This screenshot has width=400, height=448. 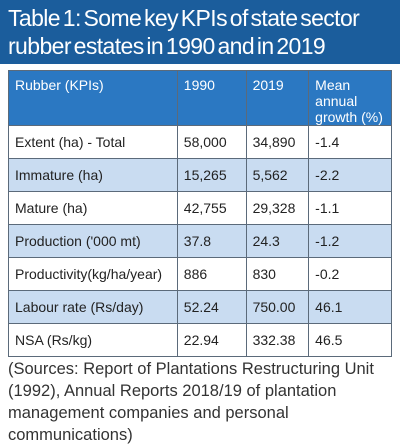 I want to click on table-row: Mature (ha) 42,755 29,328 -1.1, so click(x=200, y=208).